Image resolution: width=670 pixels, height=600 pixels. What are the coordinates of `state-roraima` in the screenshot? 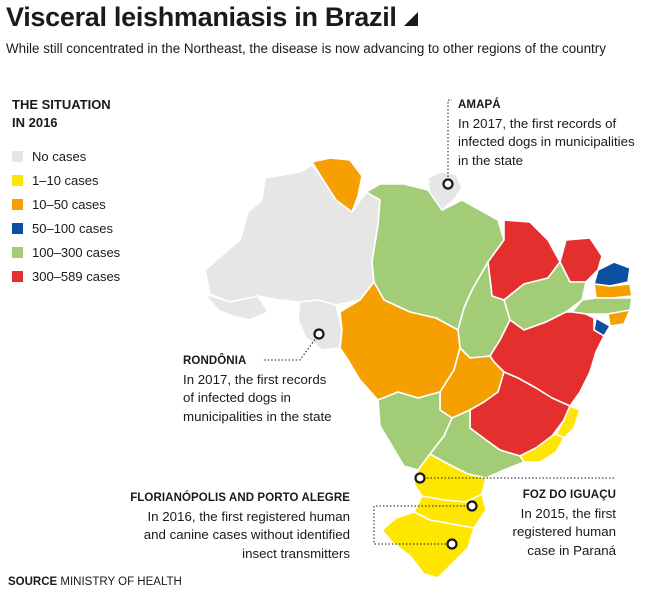 It's located at (337, 185).